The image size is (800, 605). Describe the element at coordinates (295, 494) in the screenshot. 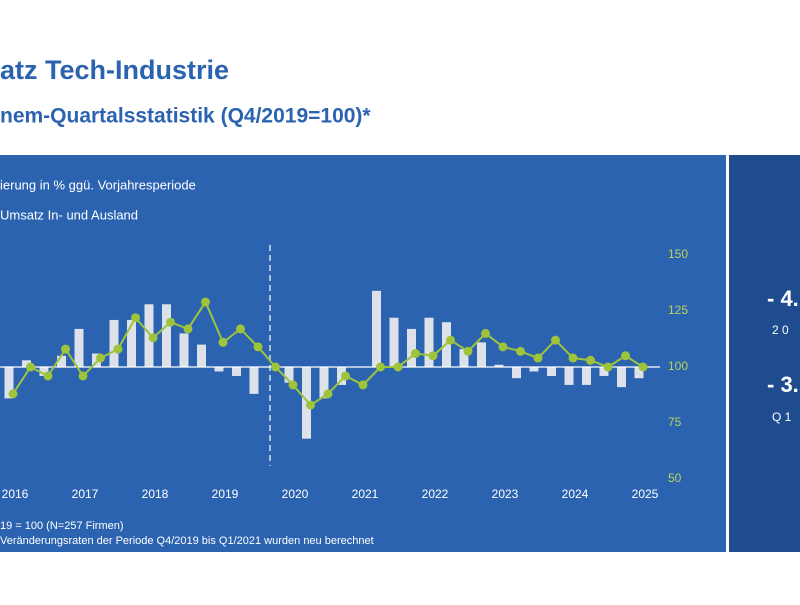

I see `x-tick-label: 2020` at that location.